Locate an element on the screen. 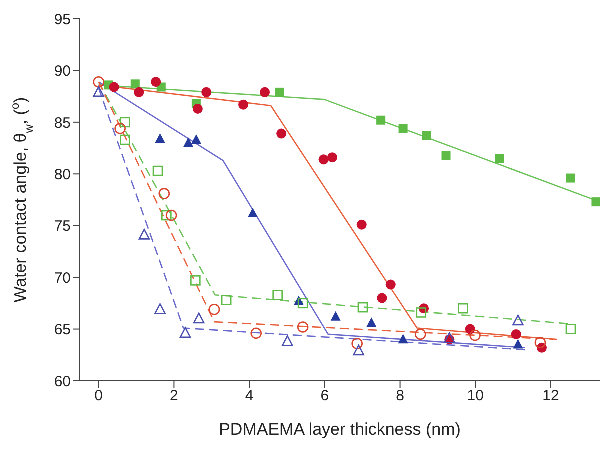  y-tick-label: 95 is located at coordinates (62, 19).